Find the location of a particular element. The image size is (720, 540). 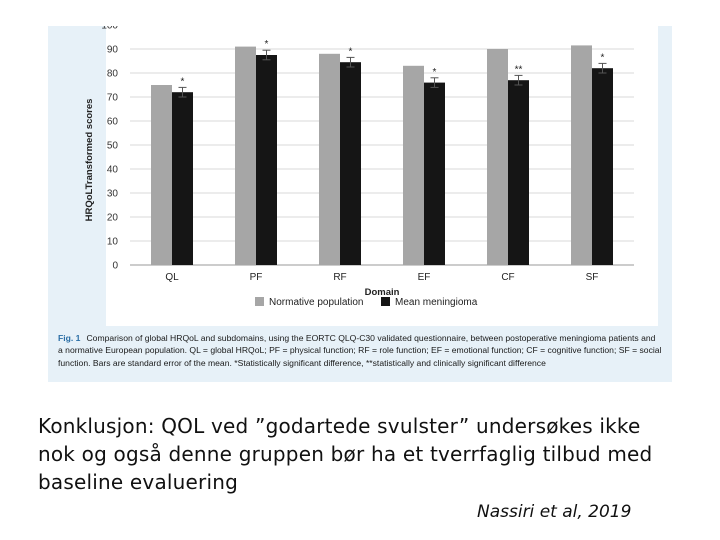

x-tick-label: SF is located at coordinates (592, 277).